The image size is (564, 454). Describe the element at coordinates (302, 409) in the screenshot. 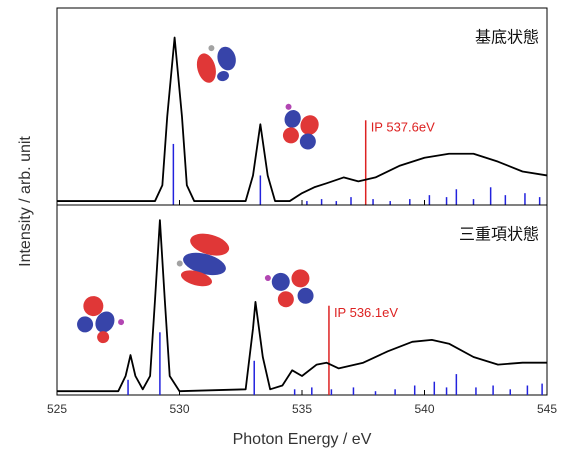

I see `x-tick-label: 535` at that location.